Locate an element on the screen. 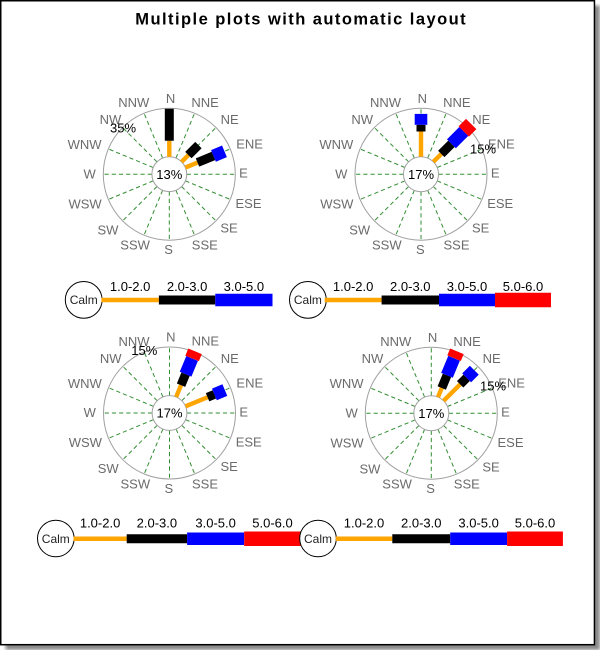 The image size is (600, 650). svg-text: 35% is located at coordinates (123, 128).